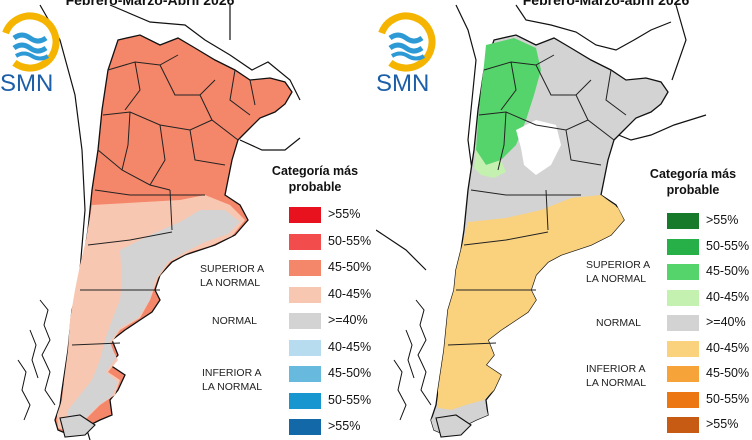 This screenshot has width=752, height=440. What do you see at coordinates (150, 4) in the screenshot?
I see `period-title: Febrero-Marzo-Abril 2026` at bounding box center [150, 4].